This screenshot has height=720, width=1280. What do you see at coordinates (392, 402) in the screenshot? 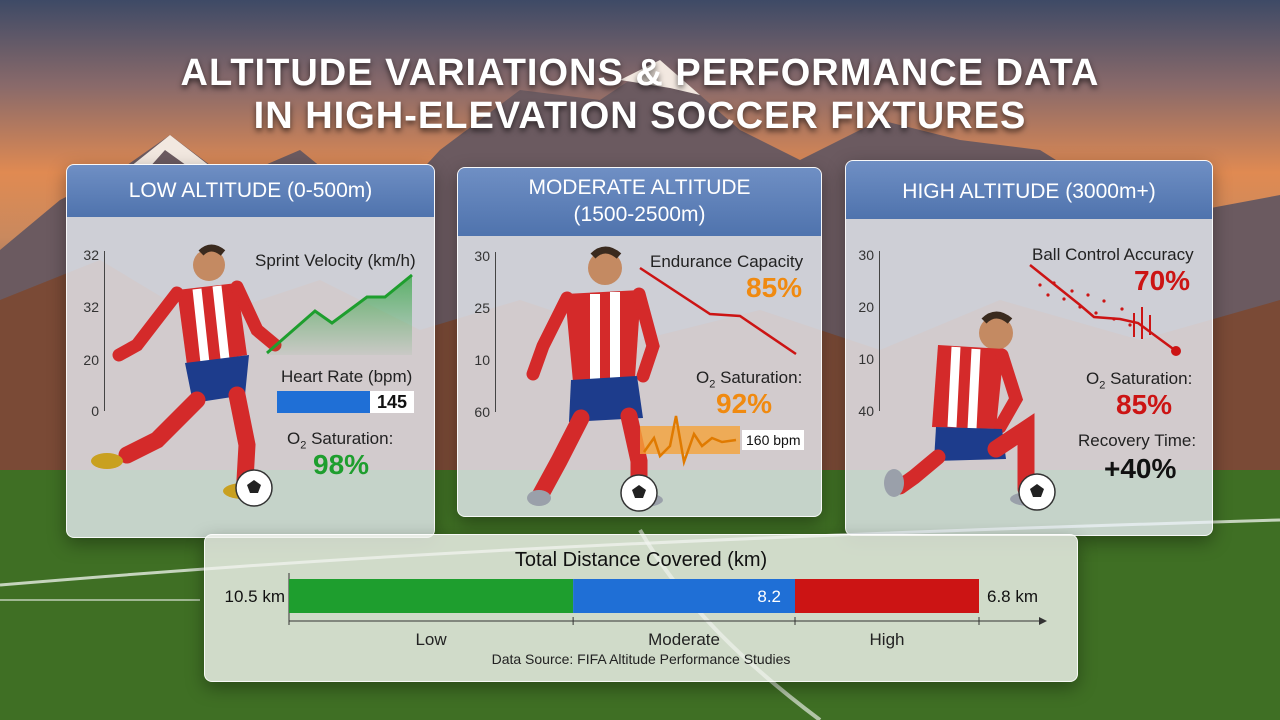
I see `heart-rate-value: 145` at bounding box center [392, 402].